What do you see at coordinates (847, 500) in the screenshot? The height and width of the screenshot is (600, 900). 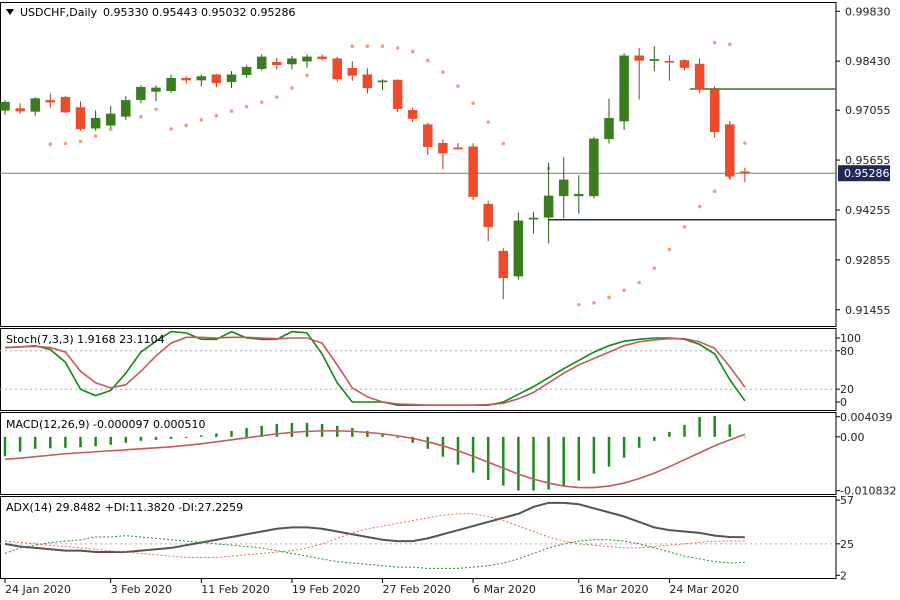 I see `adx-tick-label: 57` at bounding box center [847, 500].